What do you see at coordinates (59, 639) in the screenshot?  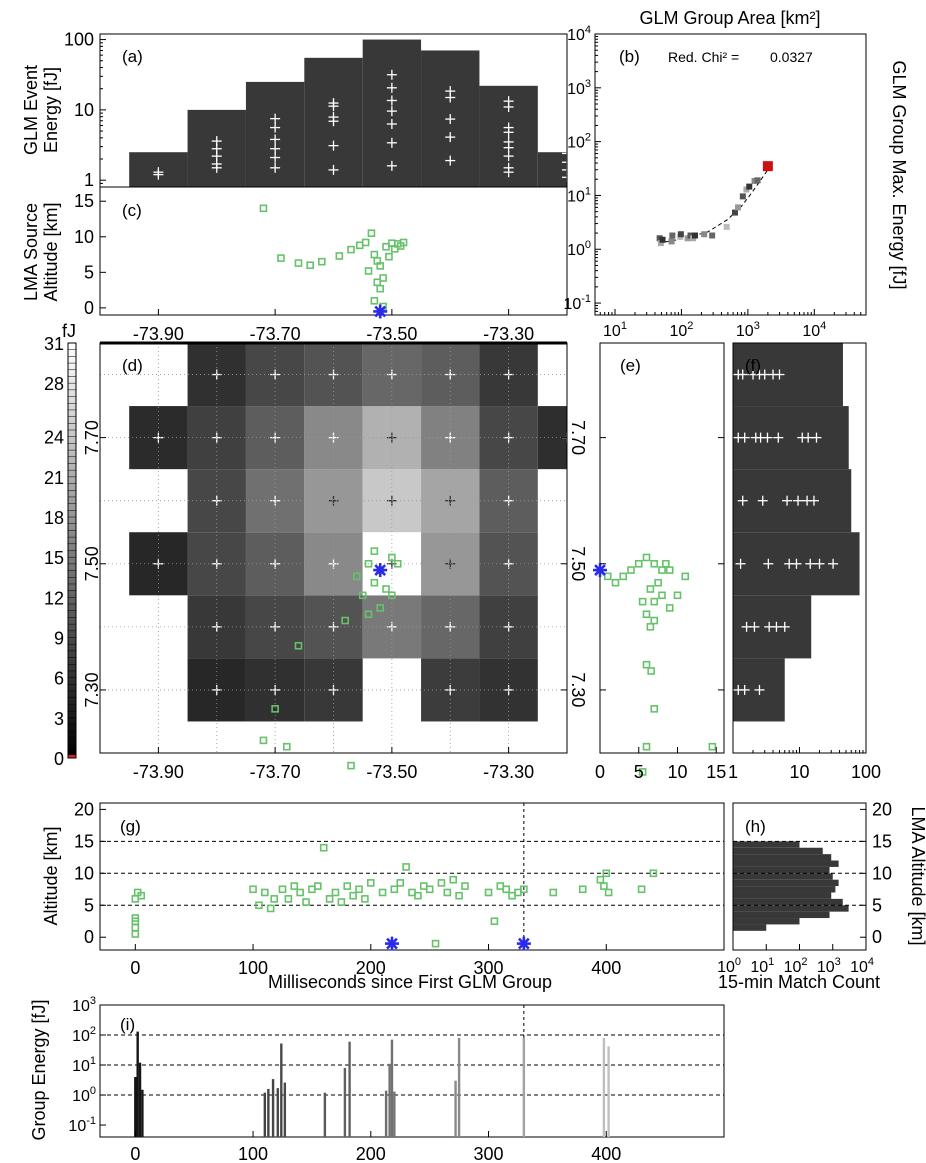 I see `colorbar-tick-label: 9` at bounding box center [59, 639].